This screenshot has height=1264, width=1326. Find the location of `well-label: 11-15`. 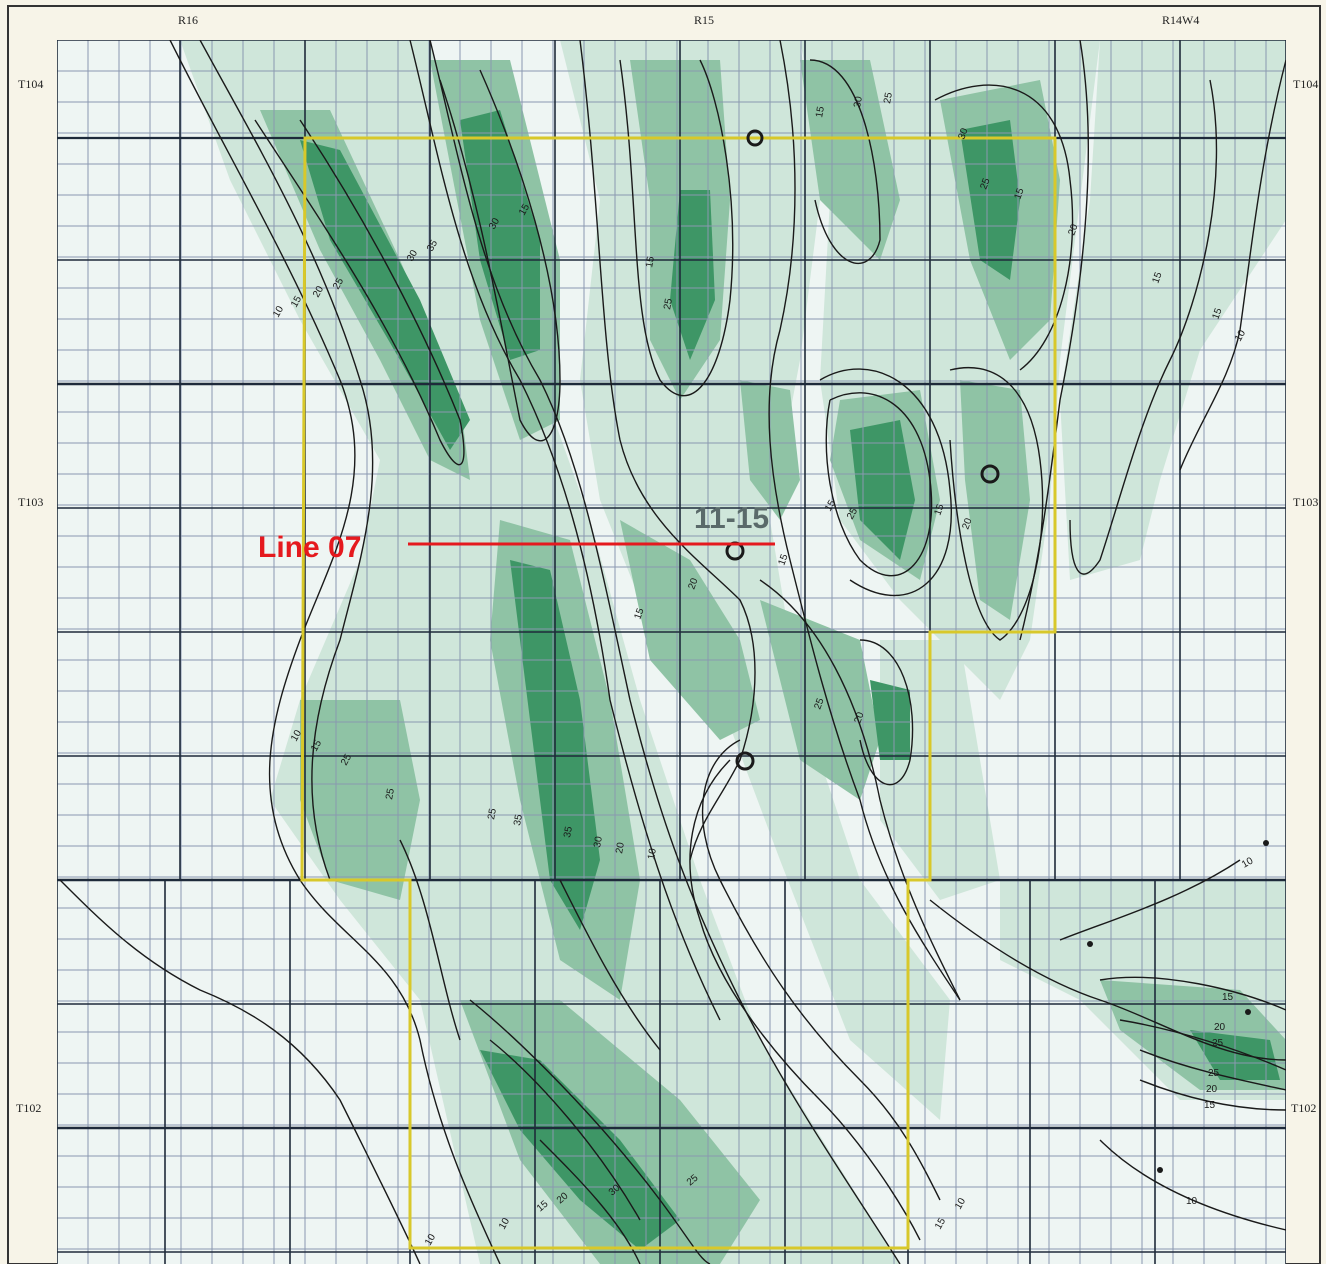

well-label: 11-15 is located at coordinates (731, 518).